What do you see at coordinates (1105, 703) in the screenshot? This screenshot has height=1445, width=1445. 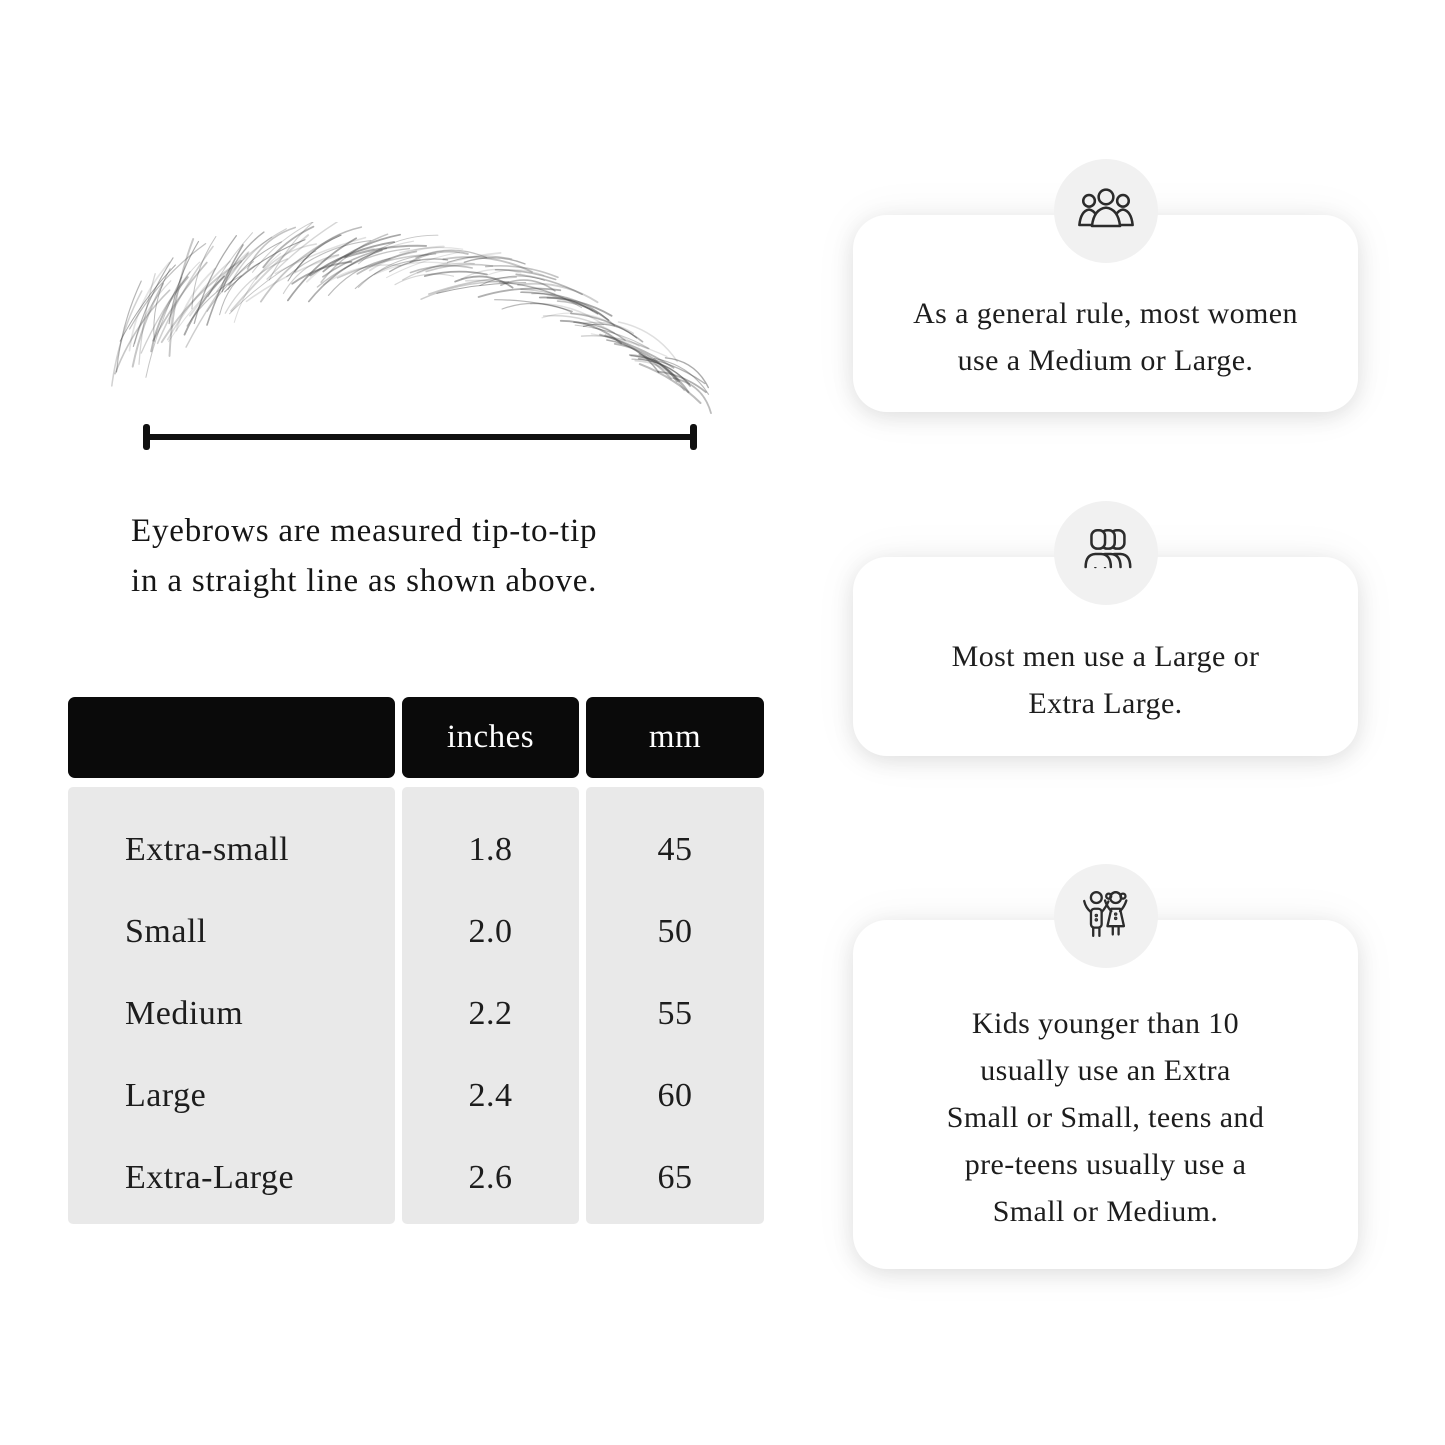 I see `card-text-line: Extra Large.` at bounding box center [1105, 703].